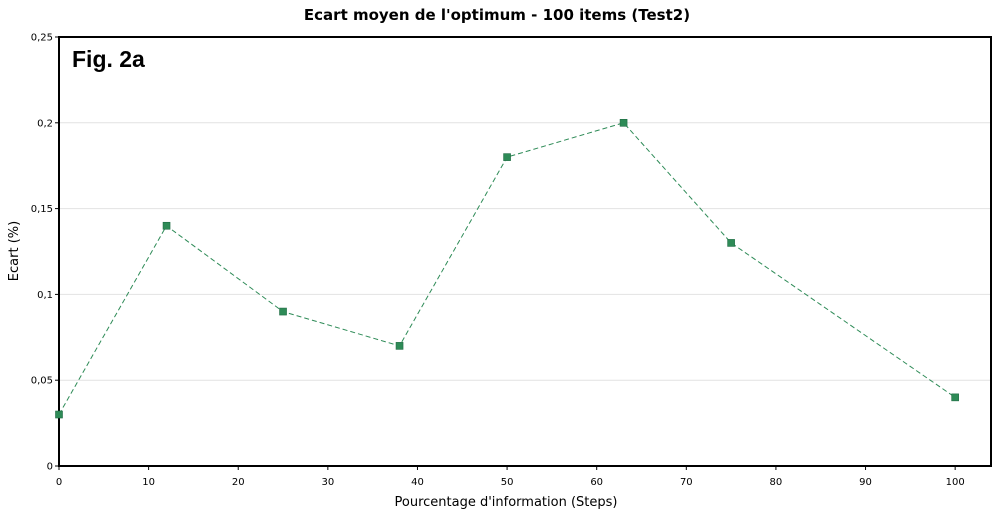 The width and height of the screenshot is (997, 515). I want to click on x-tick-label: 60, so click(596, 482).